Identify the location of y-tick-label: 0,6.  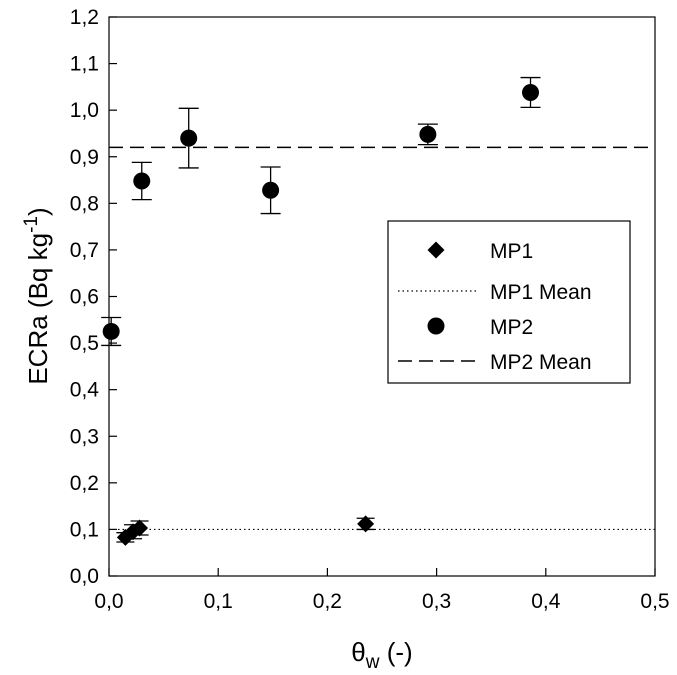
(84, 297).